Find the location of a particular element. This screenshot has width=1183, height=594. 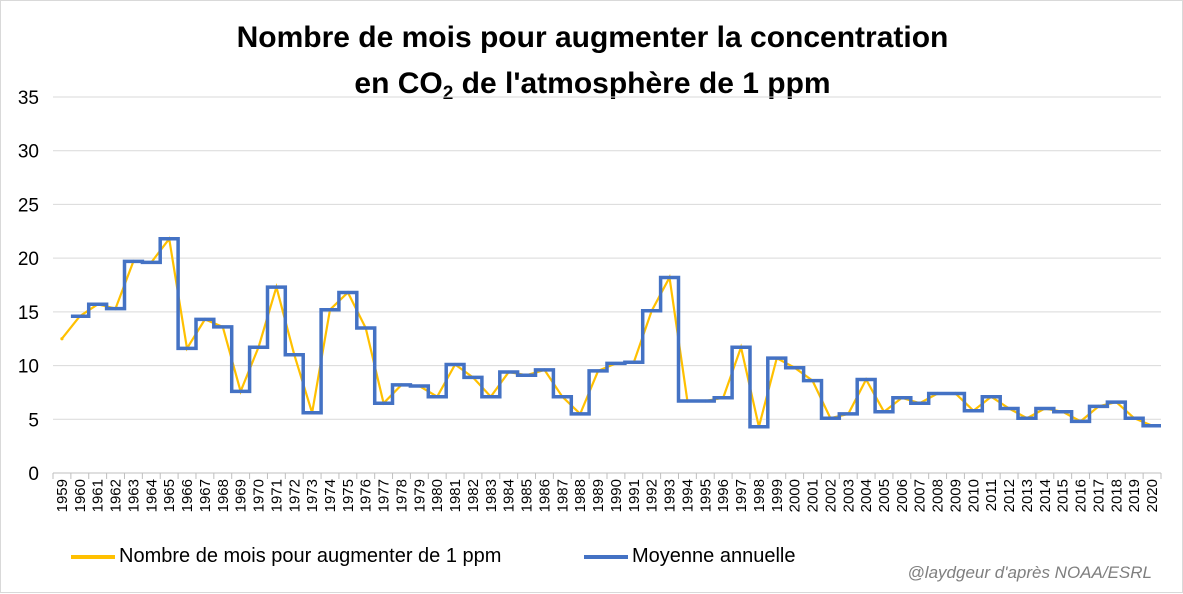

x-tick-label: 2019 is located at coordinates (1134, 495).